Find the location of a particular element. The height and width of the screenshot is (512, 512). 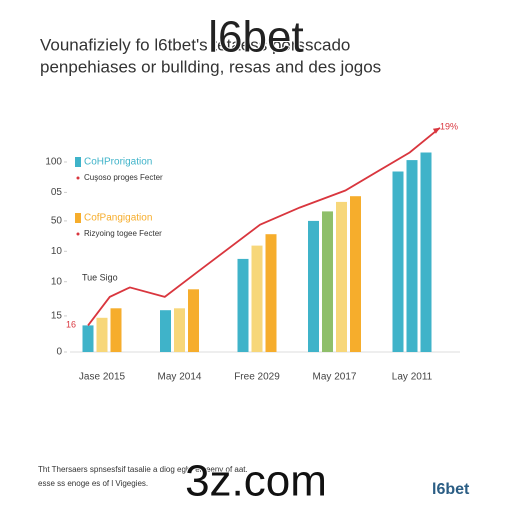

watermark: l6bet is located at coordinates (255, 37).